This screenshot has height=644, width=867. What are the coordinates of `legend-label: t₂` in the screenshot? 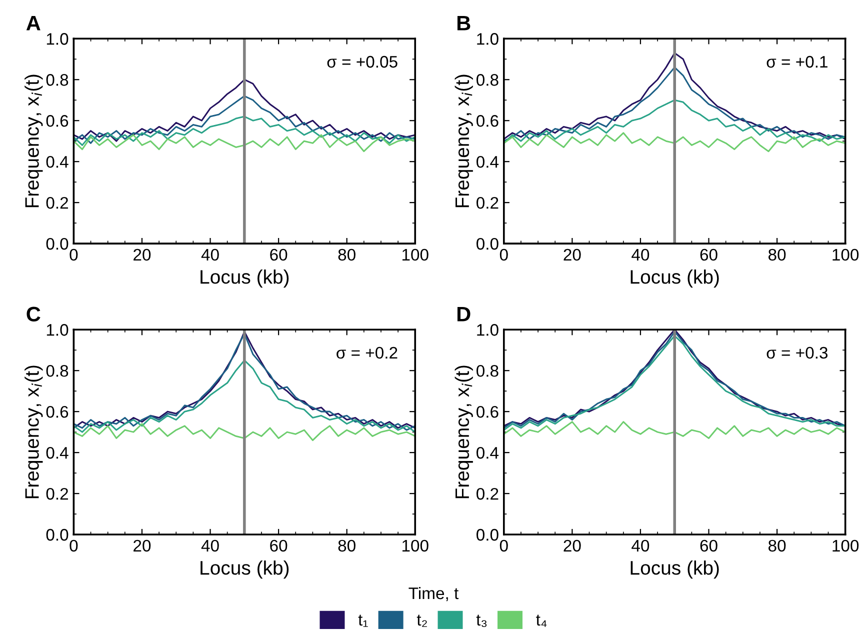 It's located at (421, 620).